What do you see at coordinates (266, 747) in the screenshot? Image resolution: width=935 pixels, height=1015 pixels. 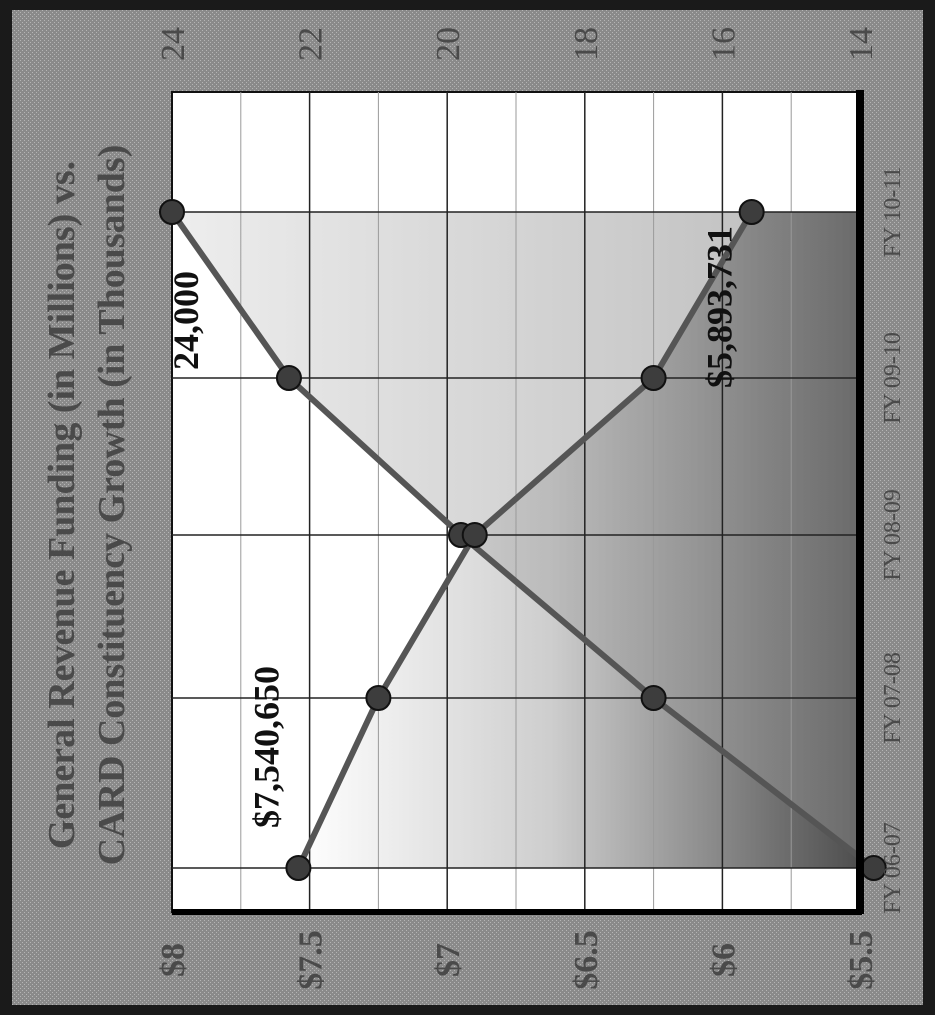 I see `funding-first-data-label: $7,540,650` at bounding box center [266, 747].